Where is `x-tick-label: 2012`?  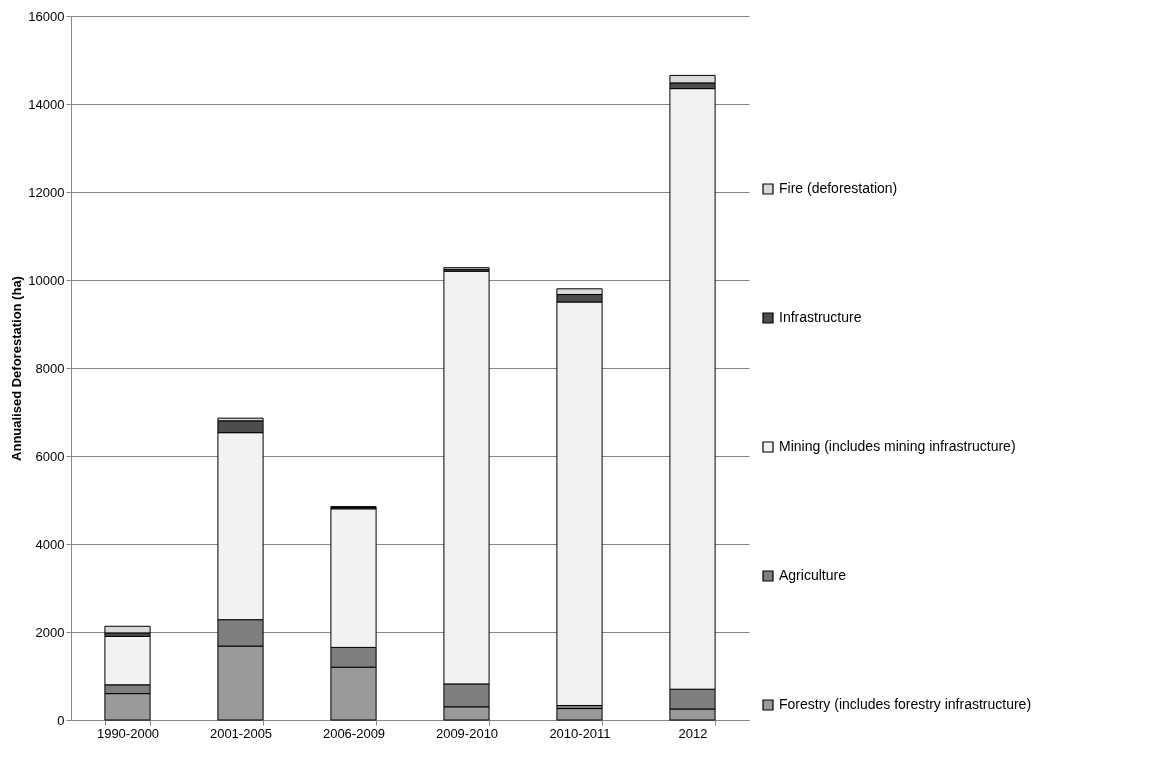
x-tick-label: 2012 is located at coordinates (693, 733).